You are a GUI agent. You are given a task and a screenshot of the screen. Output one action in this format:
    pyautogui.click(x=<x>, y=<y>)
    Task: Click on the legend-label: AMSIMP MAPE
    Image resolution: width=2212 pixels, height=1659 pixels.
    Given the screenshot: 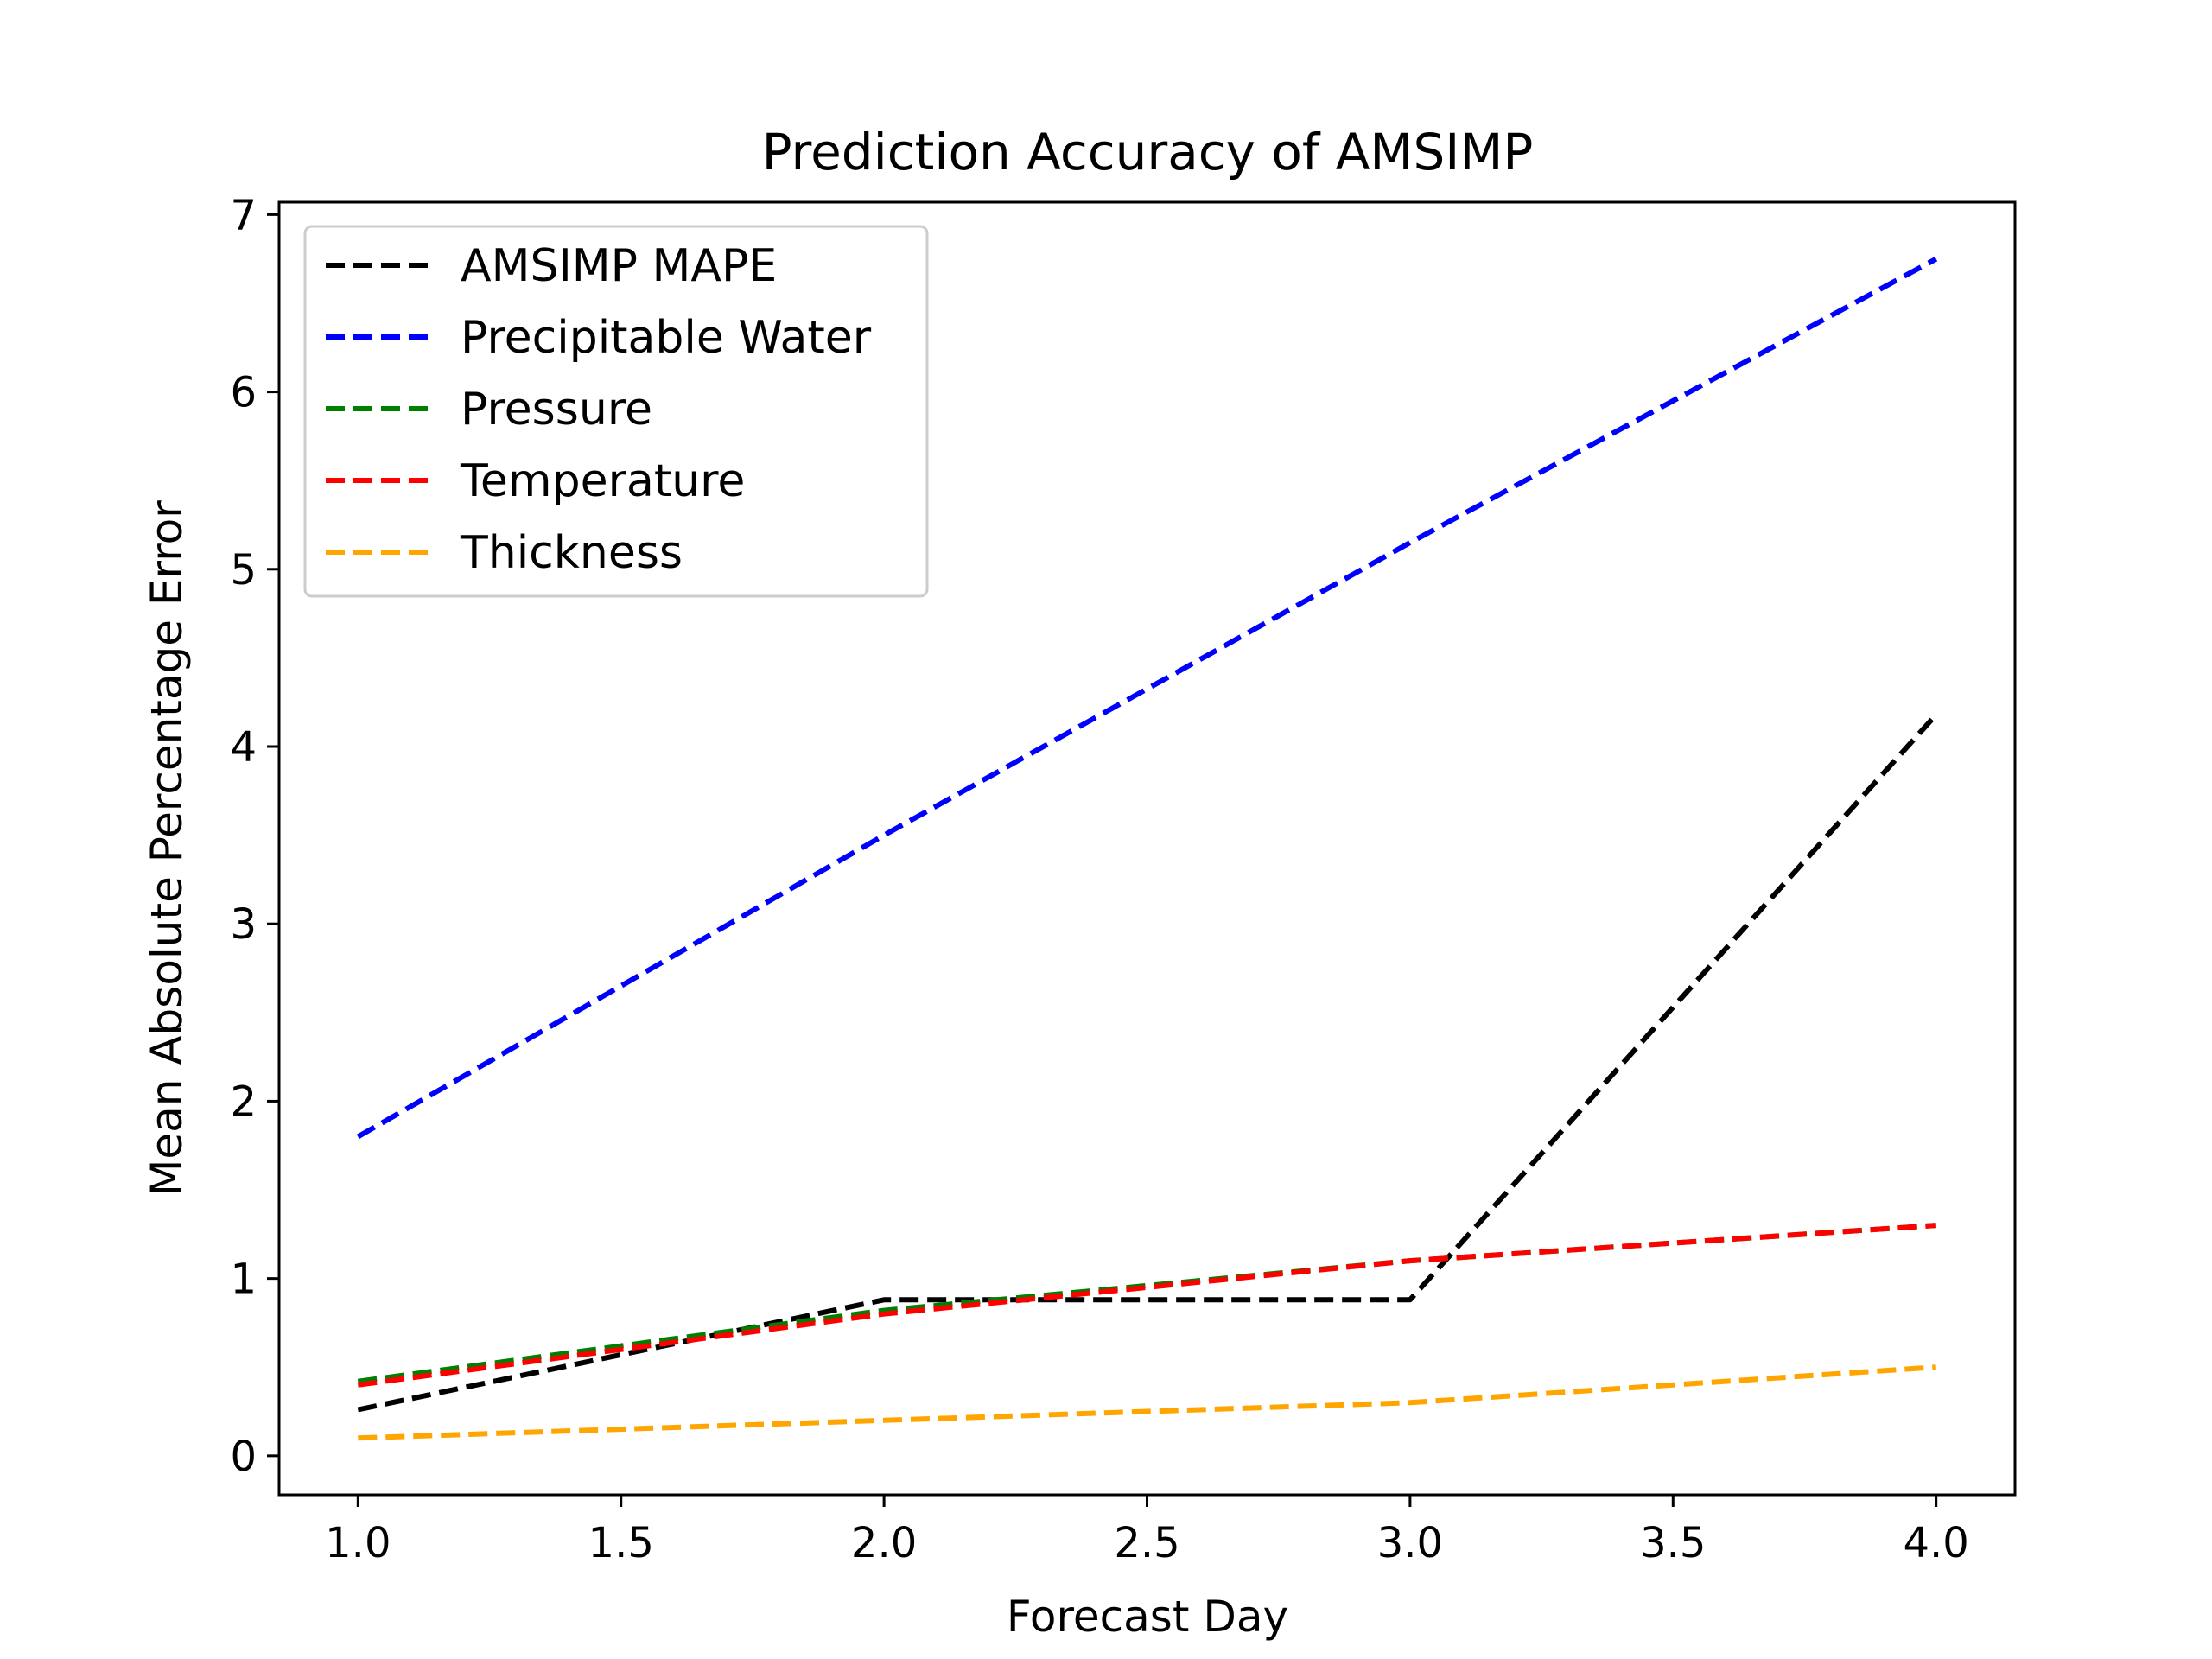 What is the action you would take?
    pyautogui.click(x=619, y=266)
    